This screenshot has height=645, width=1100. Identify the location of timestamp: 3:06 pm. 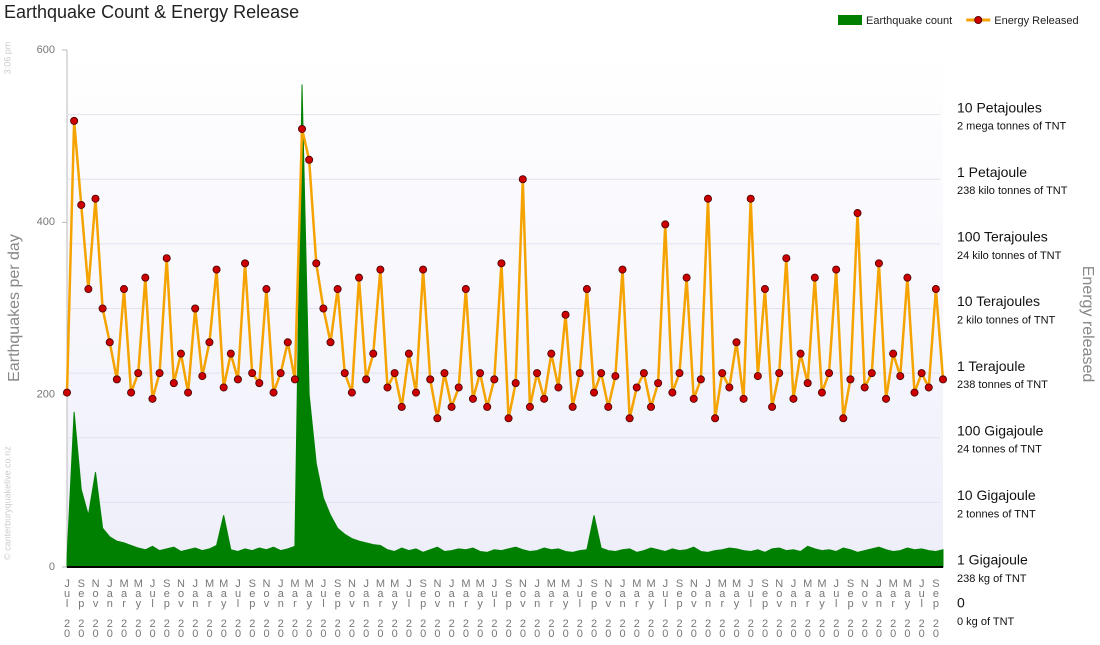
(7, 58).